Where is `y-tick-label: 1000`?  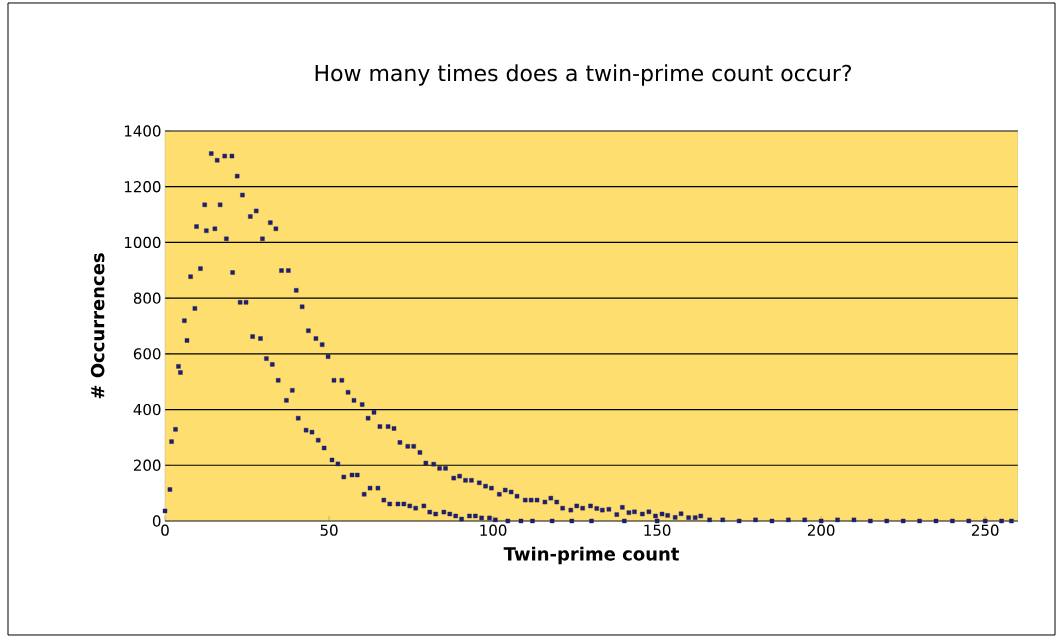
y-tick-label: 1000 is located at coordinates (142, 242).